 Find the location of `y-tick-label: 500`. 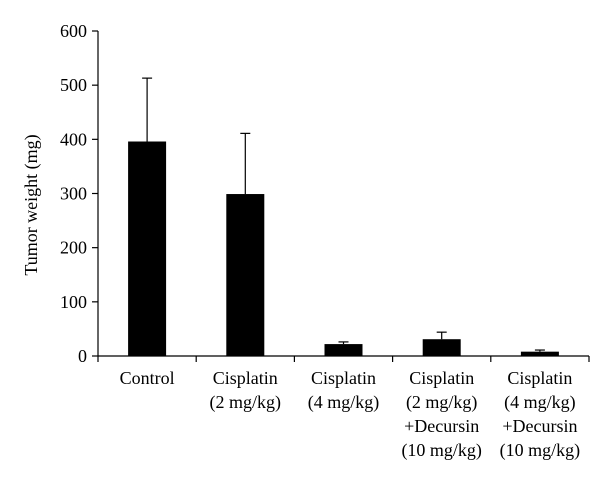

y-tick-label: 500 is located at coordinates (73, 85).